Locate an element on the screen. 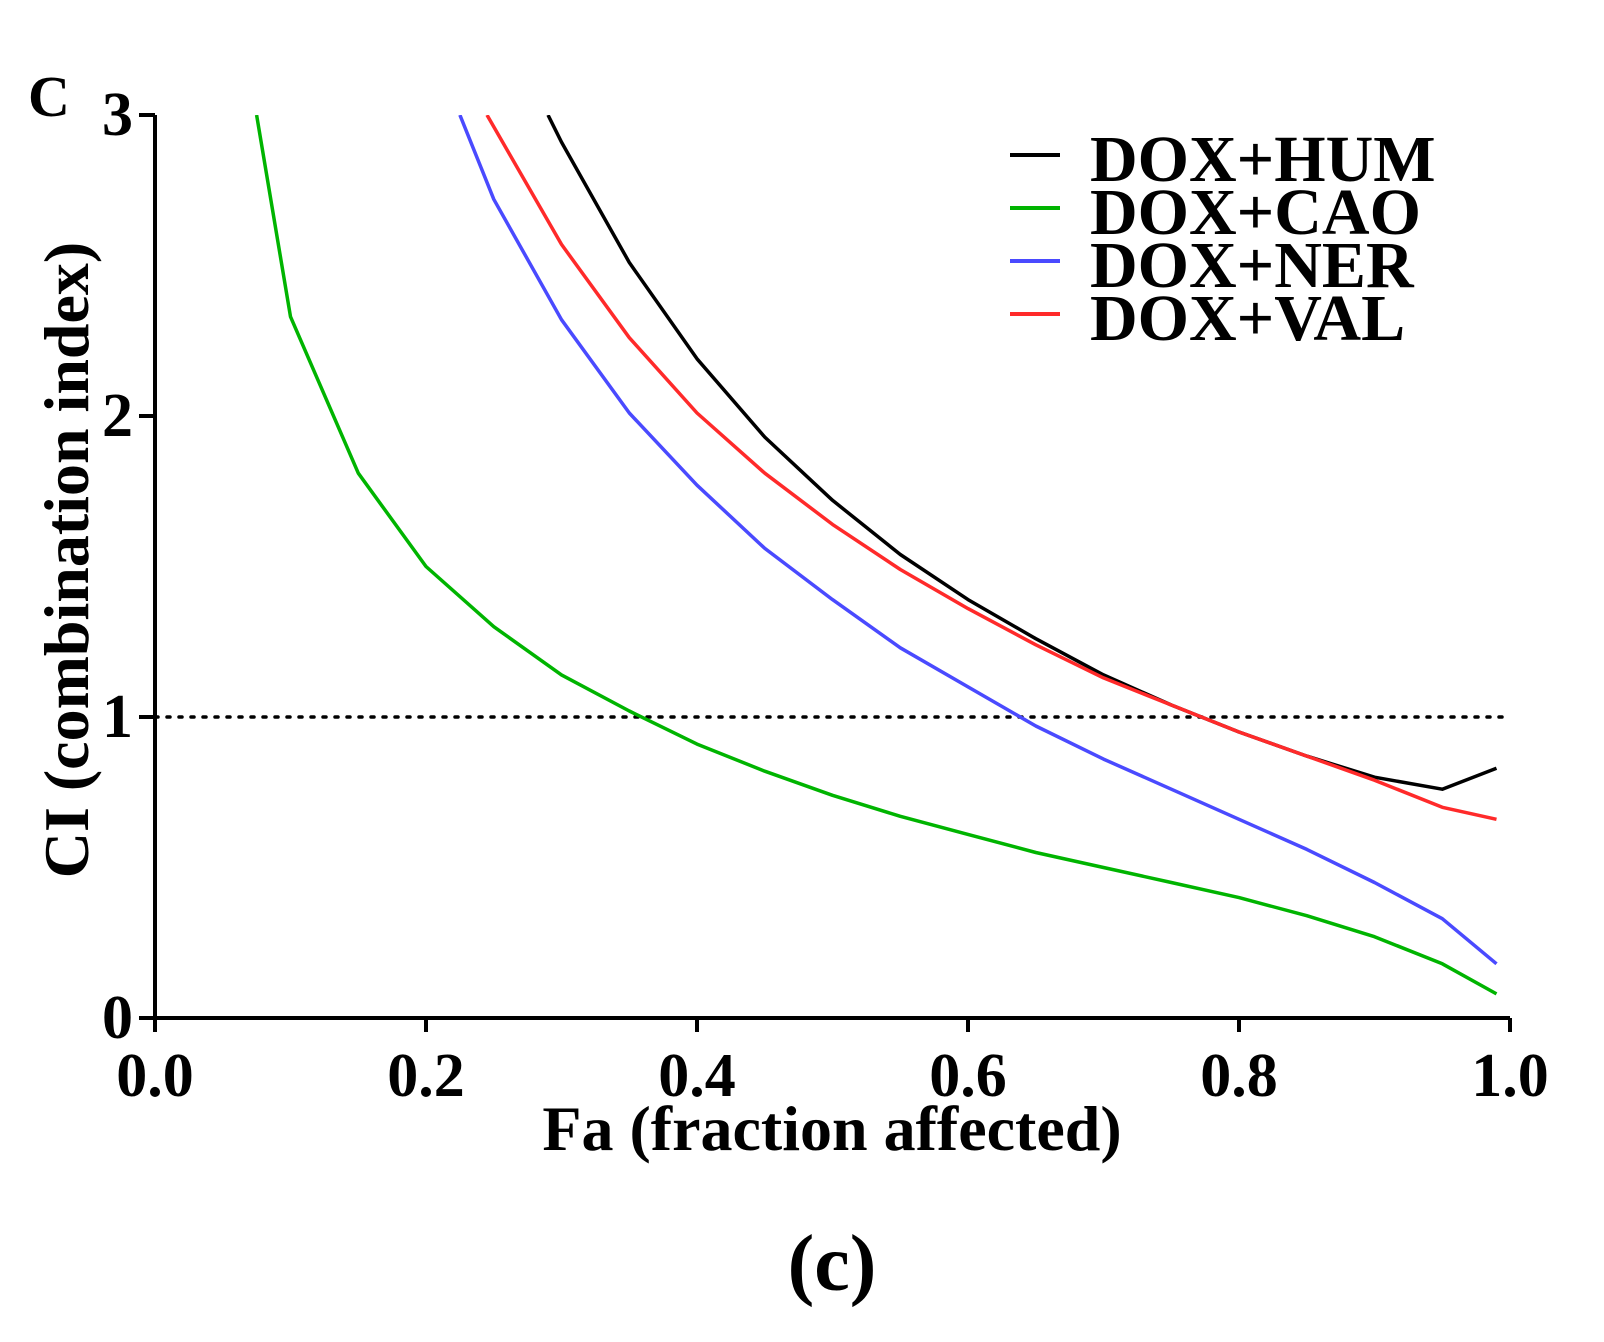 This screenshot has height=1342, width=1604. y-tick-label: 2 is located at coordinates (117, 416).